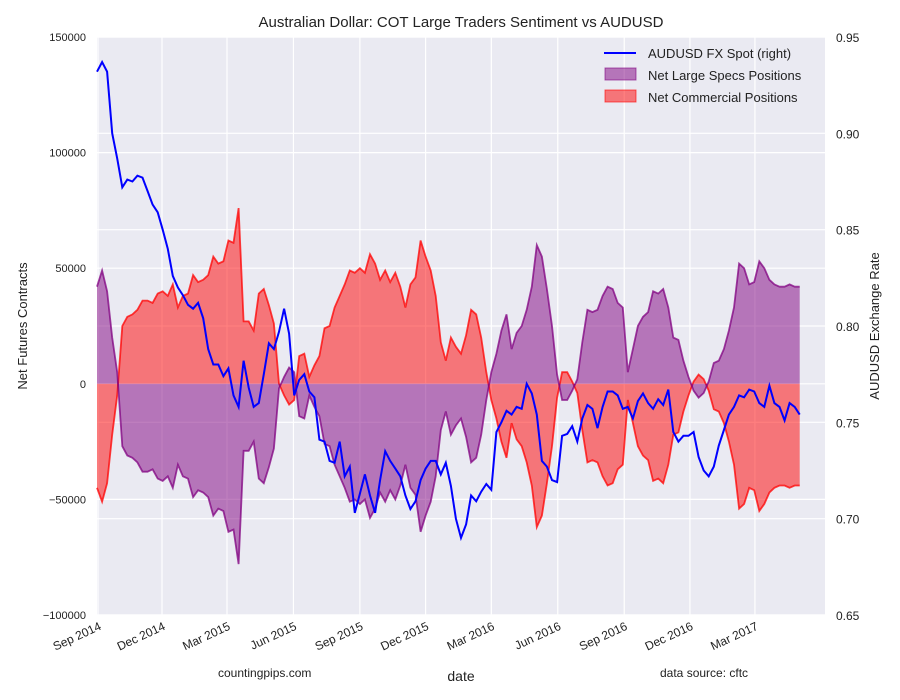  I want to click on y-right-tick-label: 0.95, so click(848, 38).